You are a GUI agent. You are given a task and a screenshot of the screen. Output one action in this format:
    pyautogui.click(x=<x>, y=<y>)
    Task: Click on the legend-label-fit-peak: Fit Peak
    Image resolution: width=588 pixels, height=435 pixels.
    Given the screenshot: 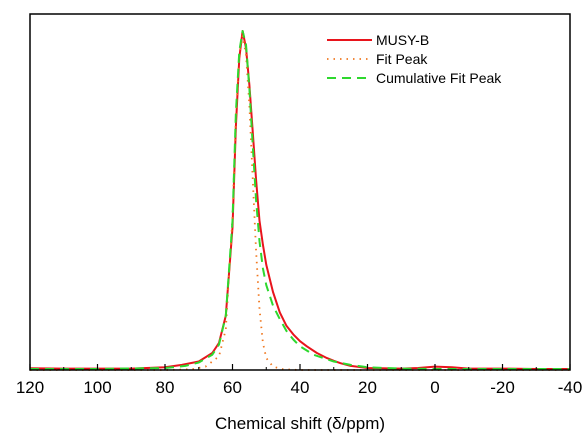 What is the action you would take?
    pyautogui.click(x=402, y=59)
    